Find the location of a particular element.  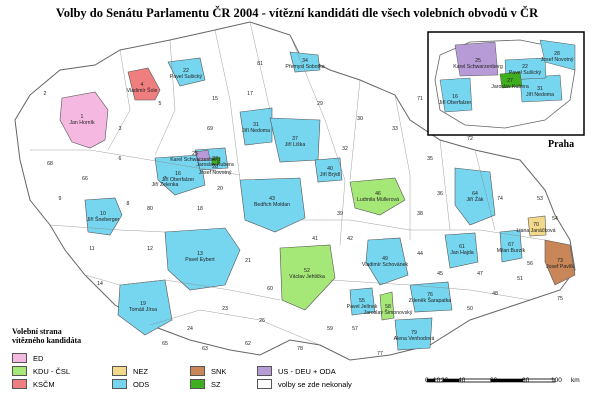

scale-tick: 60 is located at coordinates (494, 380).